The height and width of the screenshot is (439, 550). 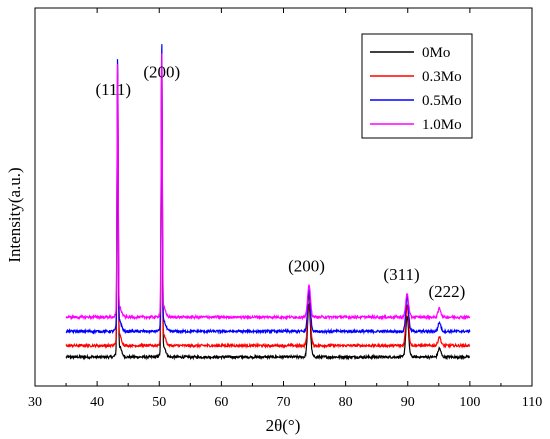 I want to click on y-axis-label: Intensity(a.u.), so click(x=14, y=214).